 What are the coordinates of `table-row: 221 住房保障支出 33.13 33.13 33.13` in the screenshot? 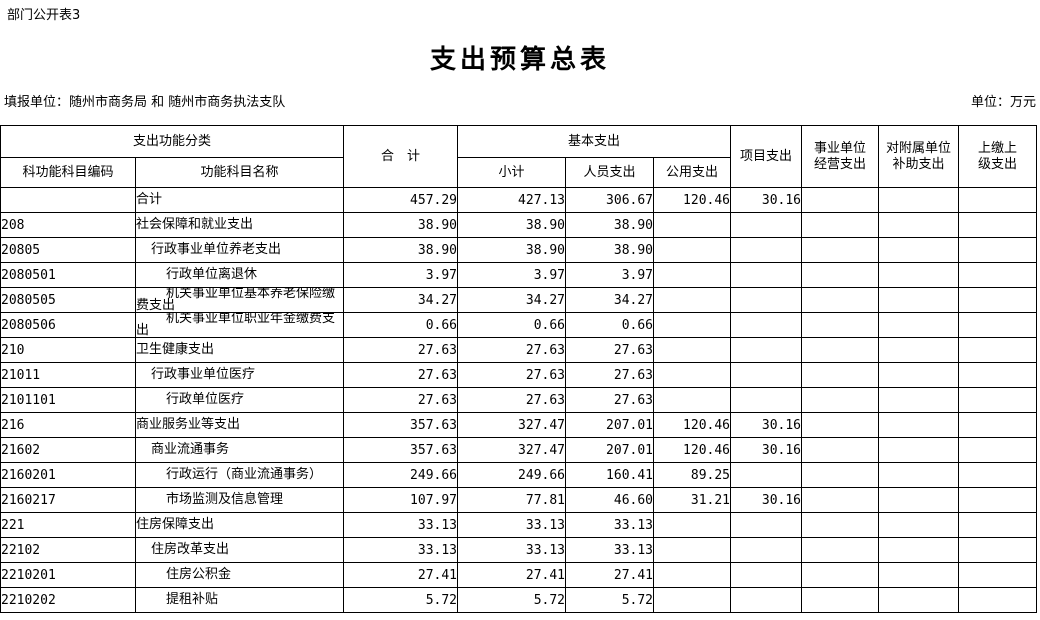 It's located at (519, 525).